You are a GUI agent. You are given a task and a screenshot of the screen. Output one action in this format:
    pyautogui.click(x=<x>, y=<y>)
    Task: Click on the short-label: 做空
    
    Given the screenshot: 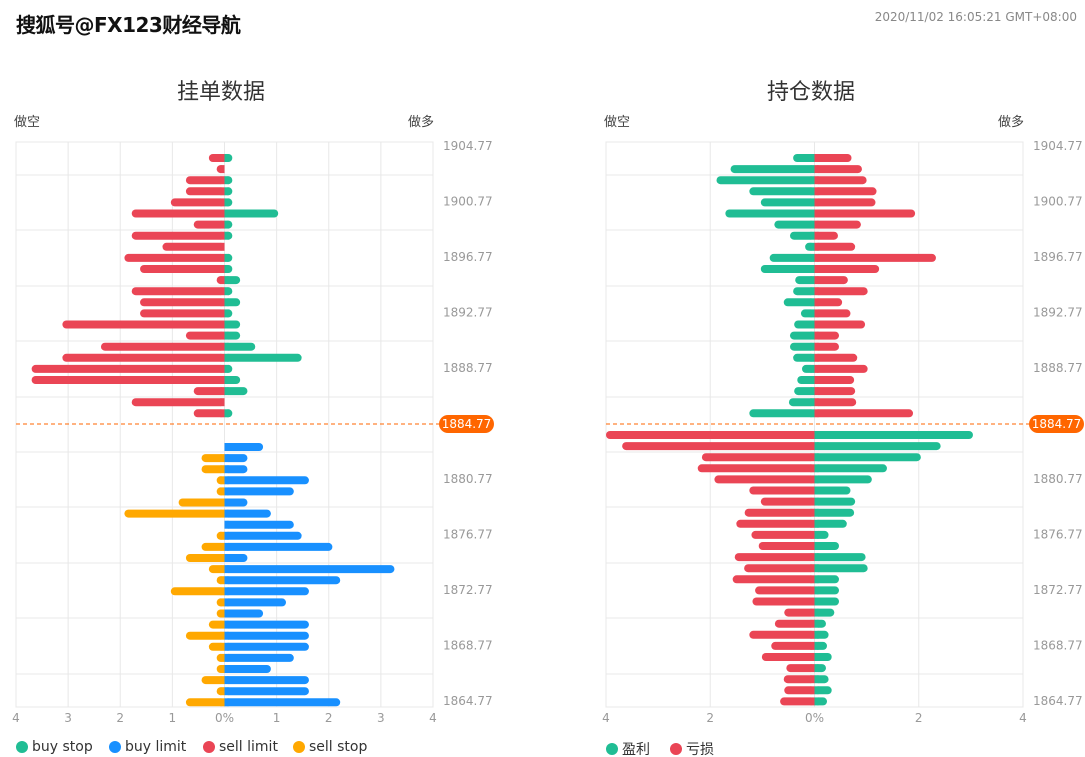 What is the action you would take?
    pyautogui.click(x=617, y=122)
    